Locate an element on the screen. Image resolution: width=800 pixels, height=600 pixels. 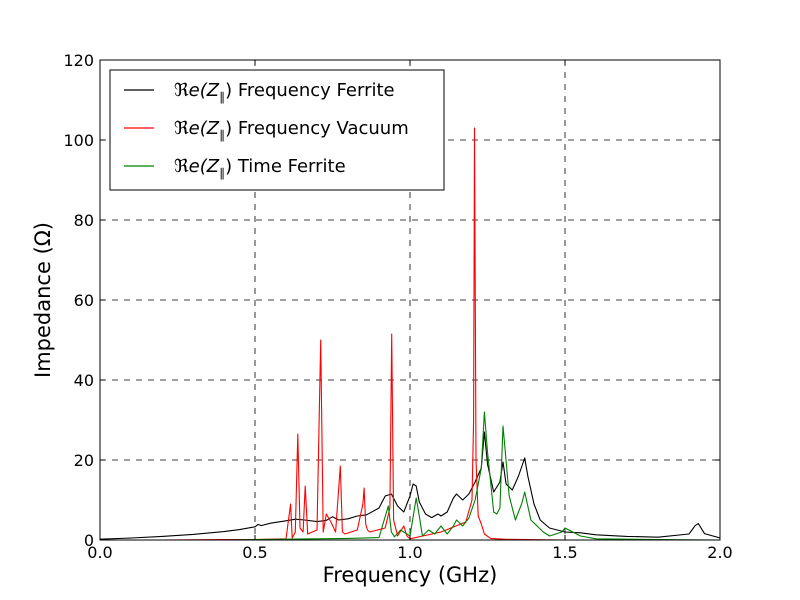
x-tick-label: 1.5 is located at coordinates (564, 552).